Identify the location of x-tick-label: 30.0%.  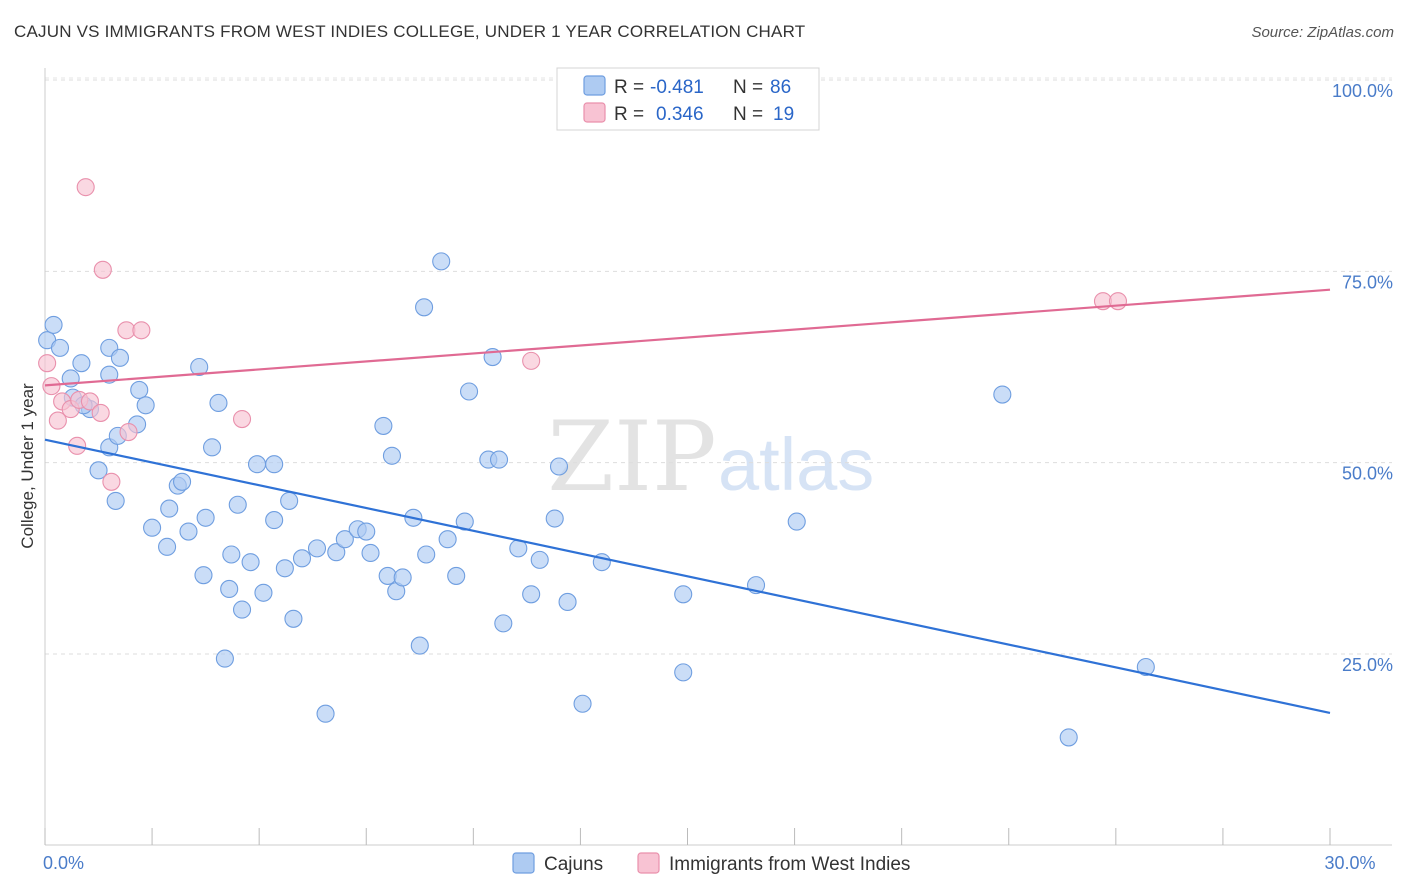
(1349, 863).